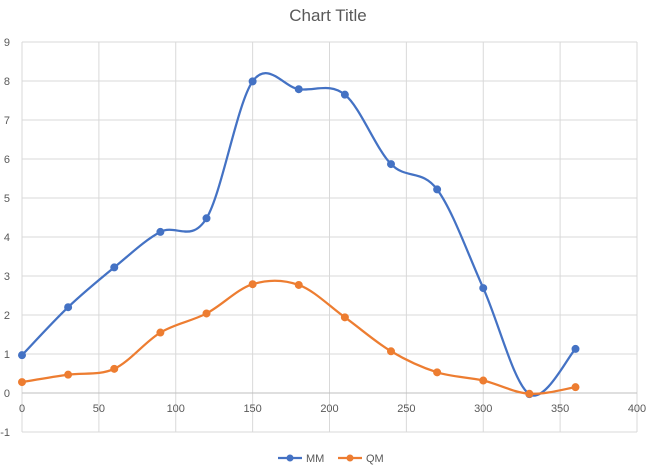 This screenshot has height=473, width=656. What do you see at coordinates (7, 238) in the screenshot?
I see `y-tick-label: 4` at bounding box center [7, 238].